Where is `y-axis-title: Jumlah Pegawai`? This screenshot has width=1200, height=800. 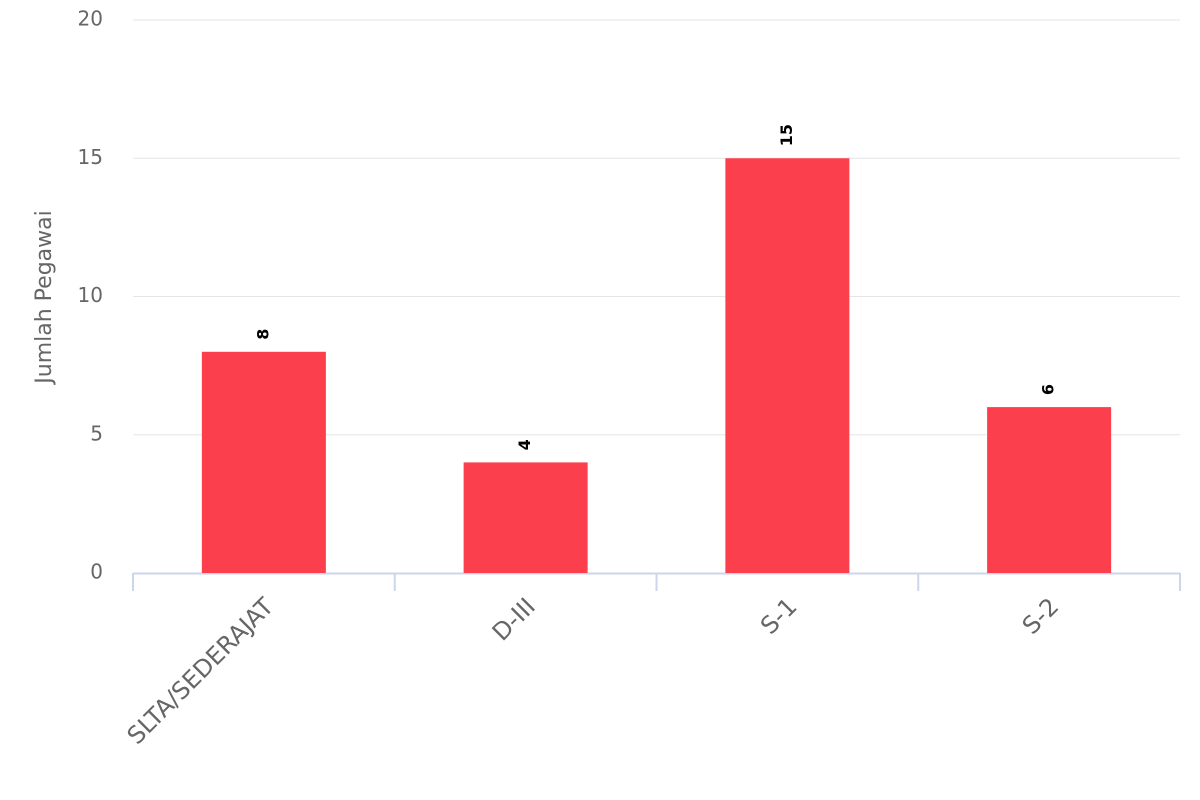 y-axis-title: Jumlah Pegawai is located at coordinates (44, 297).